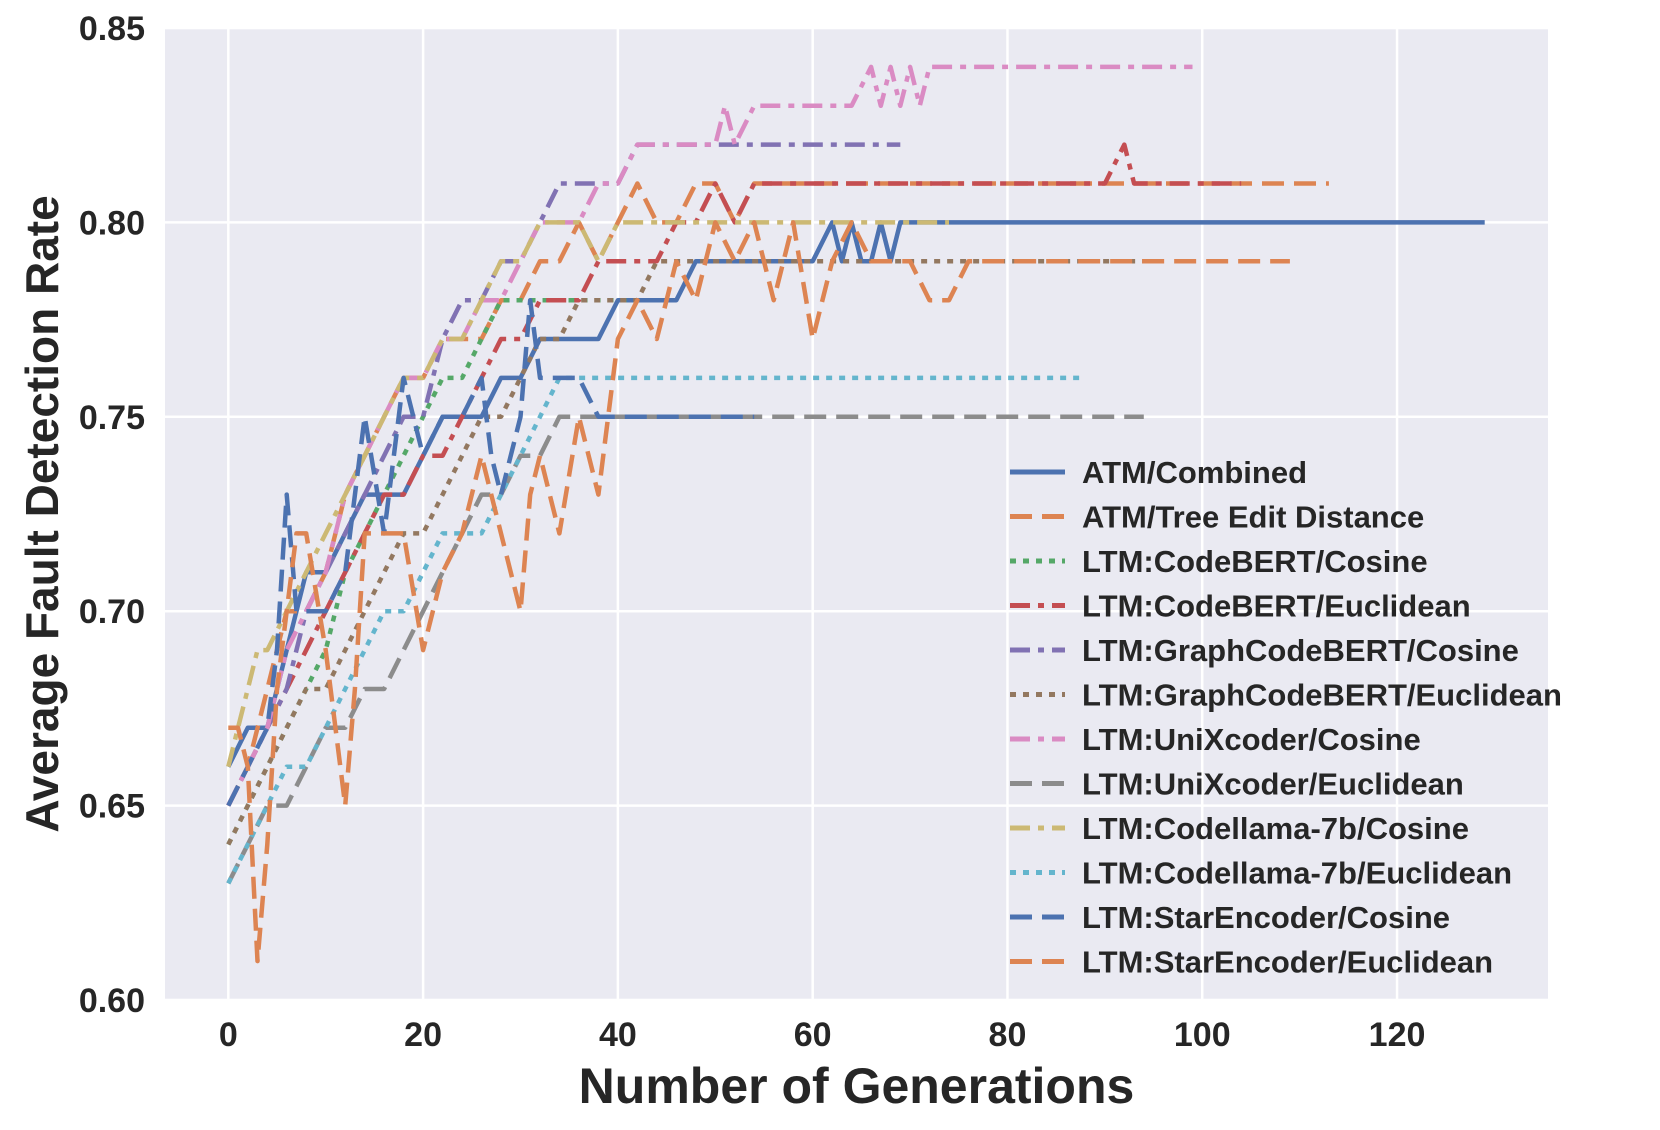 This screenshot has height=1130, width=1660. I want to click on legend-label-1: ATM/Combined, so click(1194, 472).